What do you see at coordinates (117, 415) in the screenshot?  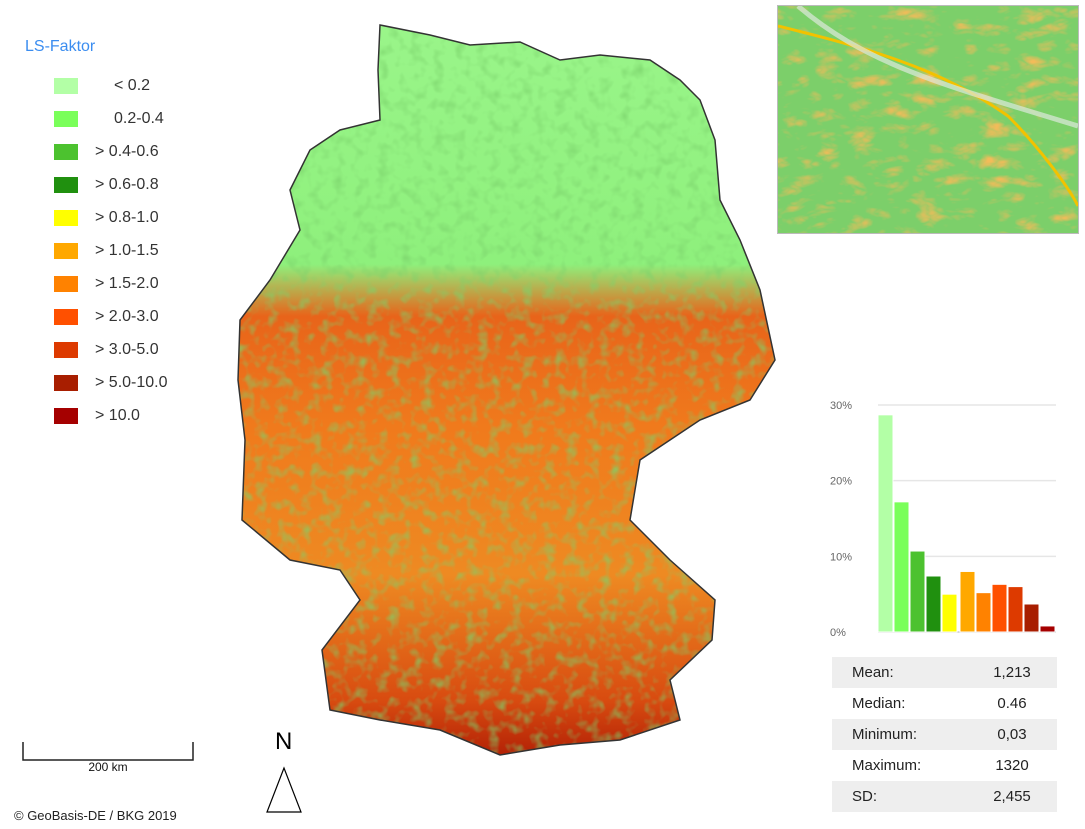 I see `legend-label: > 10.0` at bounding box center [117, 415].